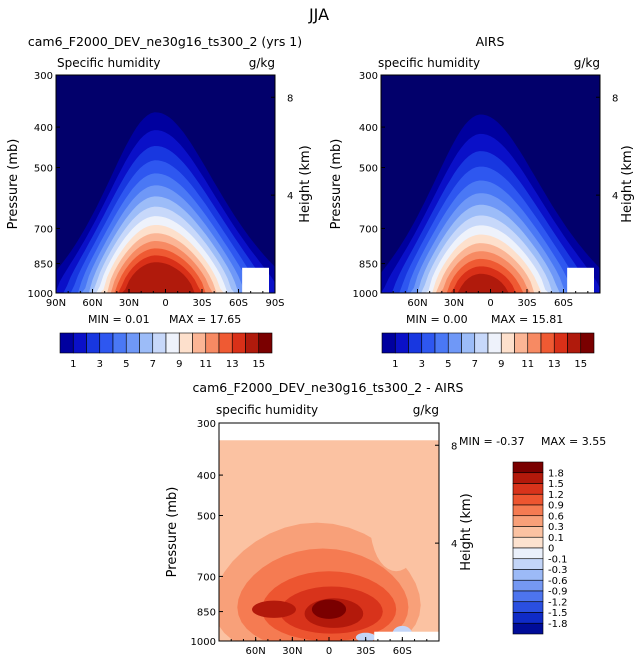 The width and height of the screenshot is (638, 665). I want to click on panel-airs-min: MIN = 0.00, so click(437, 319).